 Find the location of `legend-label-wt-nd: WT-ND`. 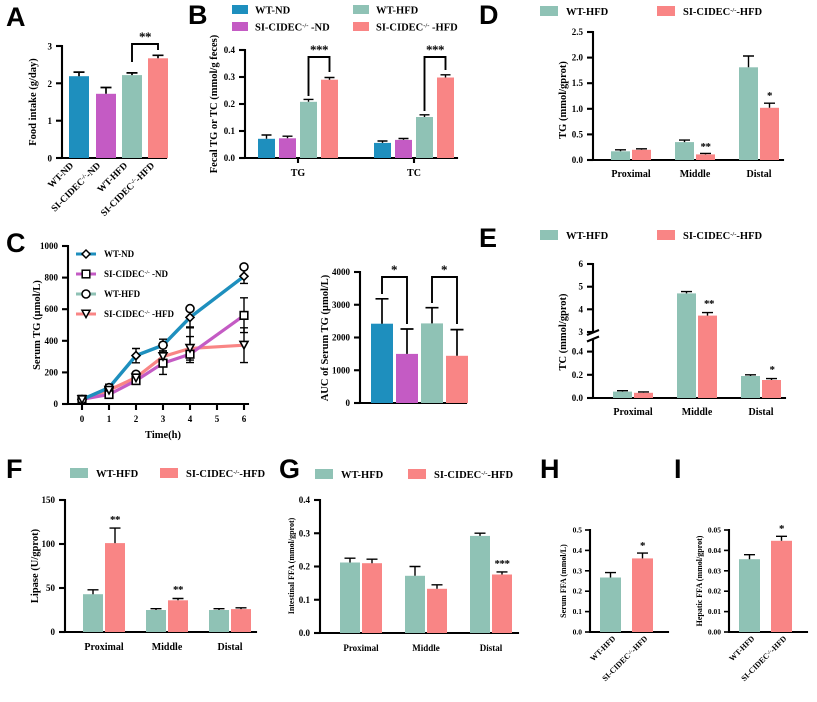

legend-label-wt-nd: WT-ND is located at coordinates (273, 11).